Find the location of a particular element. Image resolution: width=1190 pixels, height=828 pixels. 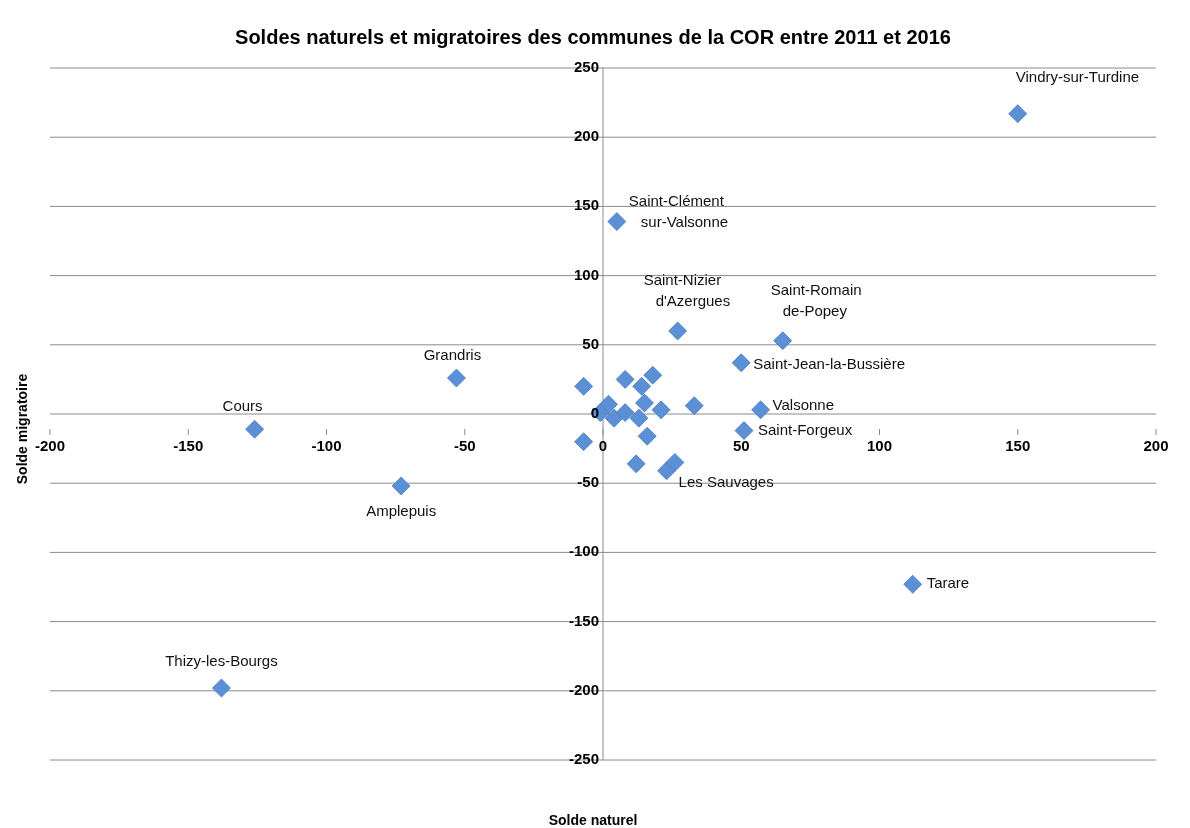

annotation: Saint-Nizier d'Azergues is located at coordinates (687, 289).